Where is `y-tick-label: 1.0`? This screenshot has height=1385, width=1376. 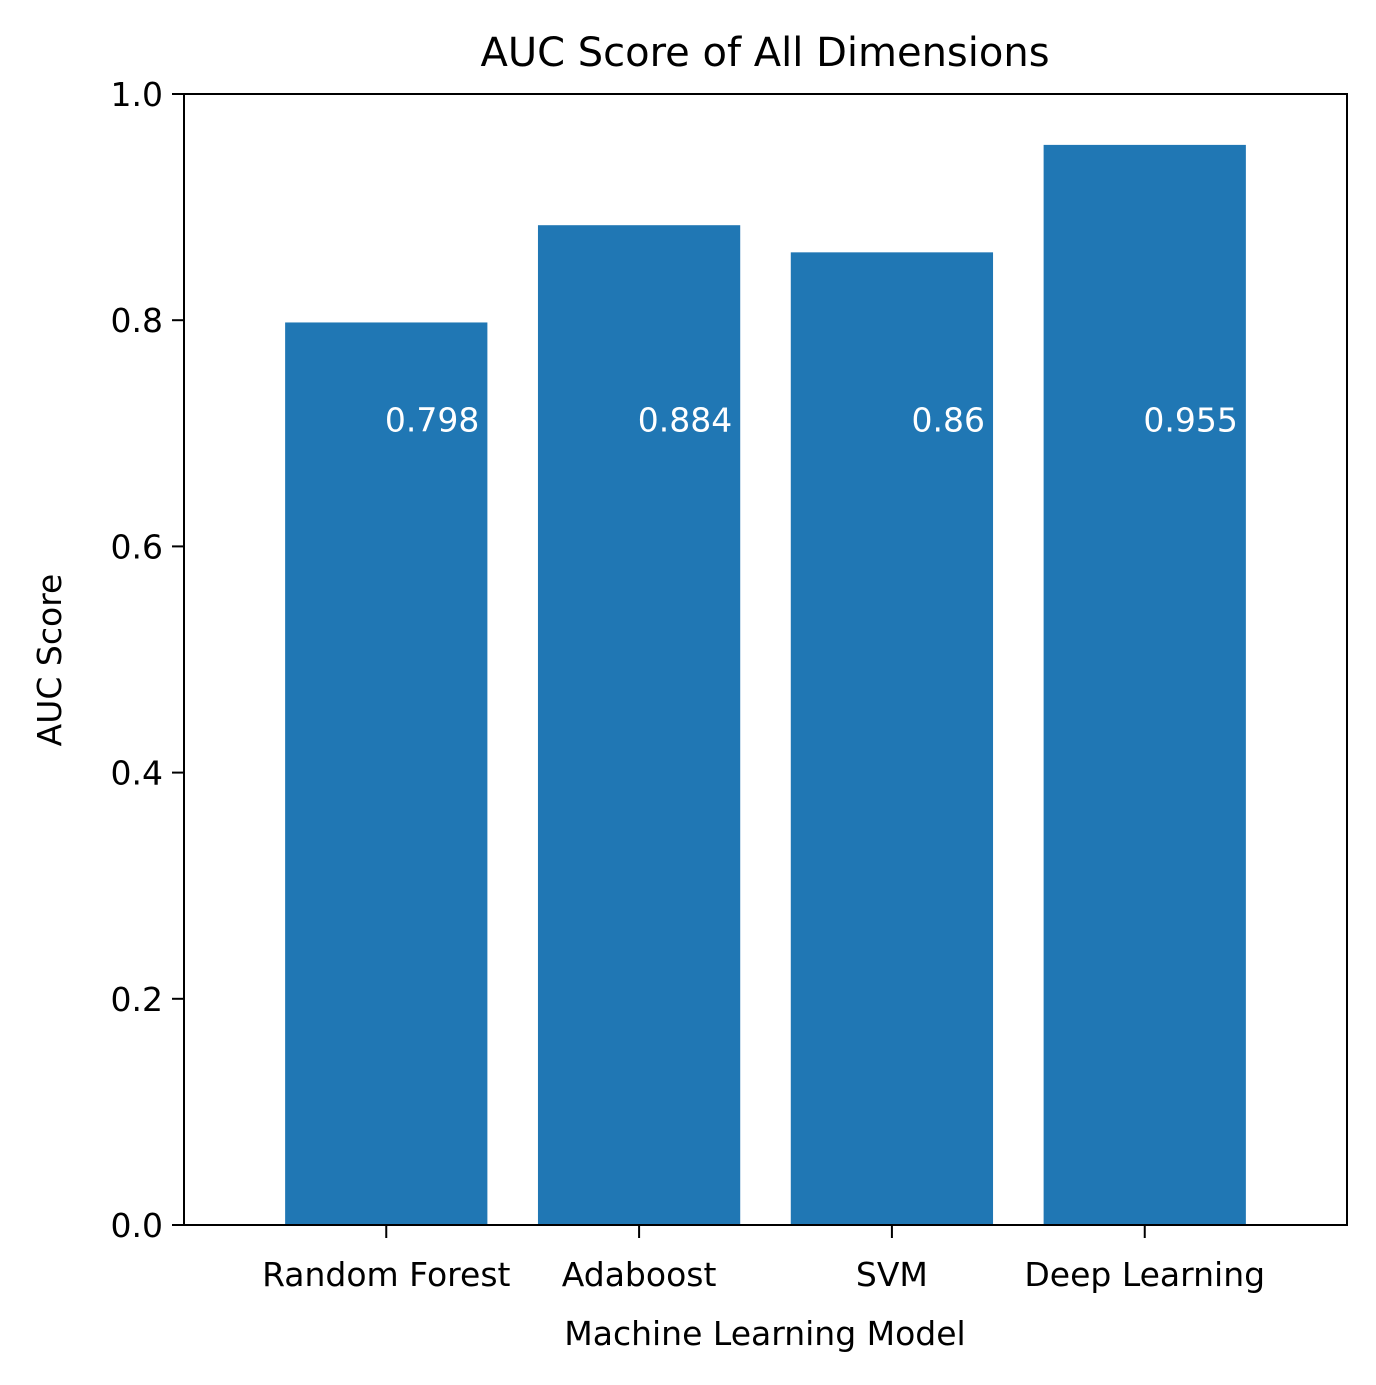
y-tick-label: 1.0 is located at coordinates (137, 94).